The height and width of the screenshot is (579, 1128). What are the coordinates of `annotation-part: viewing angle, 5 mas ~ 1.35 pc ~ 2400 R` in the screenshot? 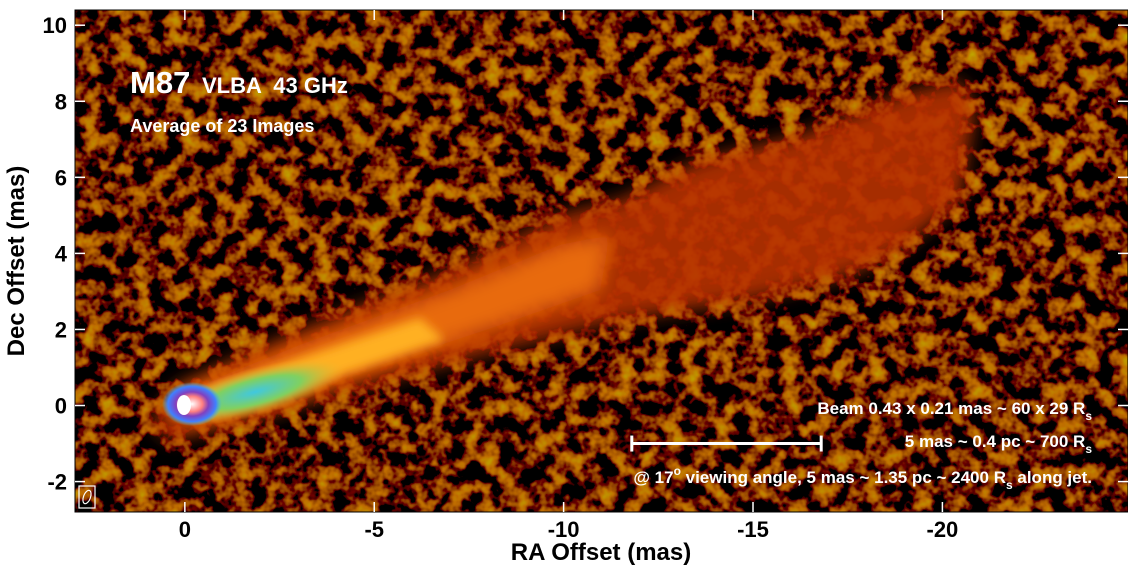 It's located at (843, 477).